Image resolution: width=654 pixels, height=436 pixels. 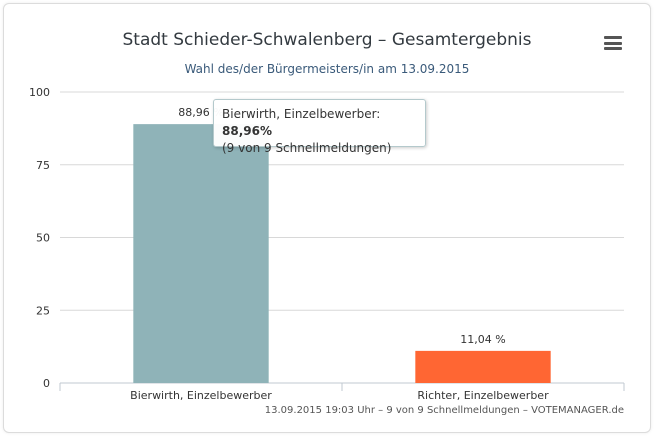 I want to click on y-tick-label: 50, so click(x=43, y=238).